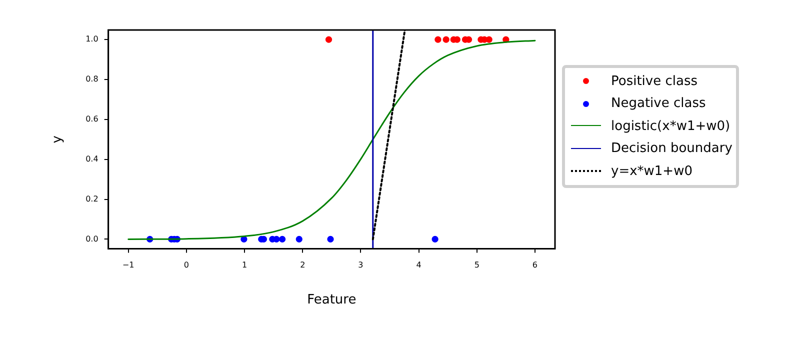  I want to click on x-tick-label: −1, so click(128, 265).